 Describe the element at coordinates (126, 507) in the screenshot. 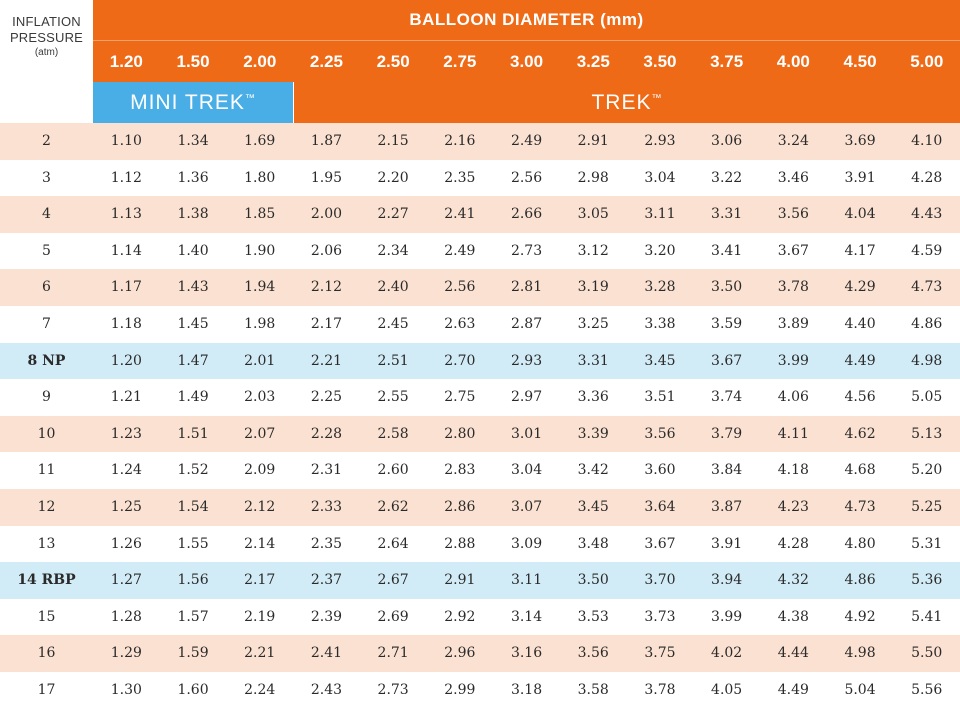

I see `diameter-value-cell: 1.25` at that location.